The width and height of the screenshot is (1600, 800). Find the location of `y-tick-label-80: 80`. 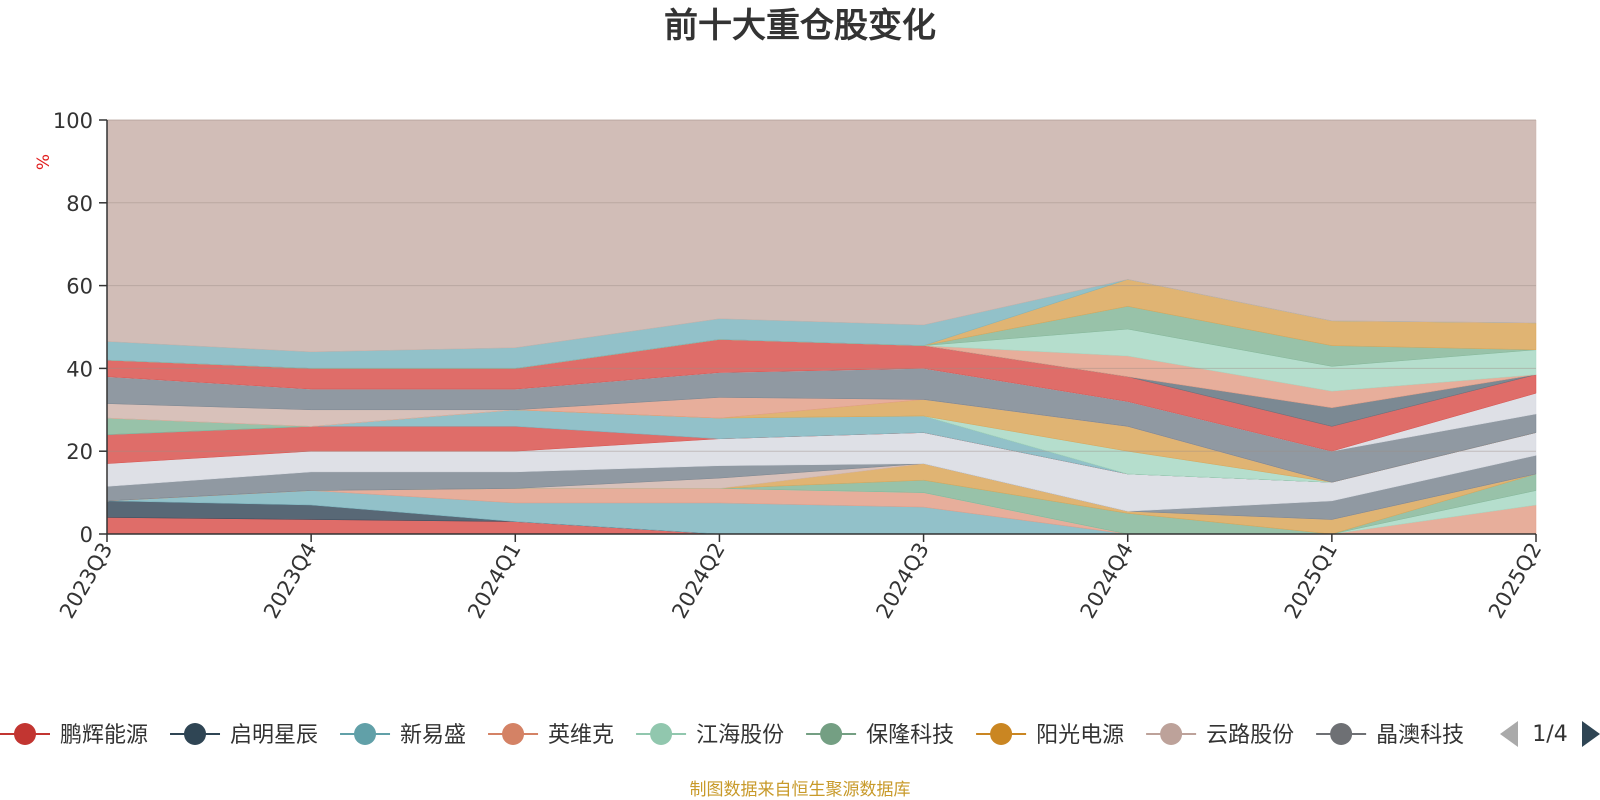

y-tick-label-80: 80 is located at coordinates (79, 204).